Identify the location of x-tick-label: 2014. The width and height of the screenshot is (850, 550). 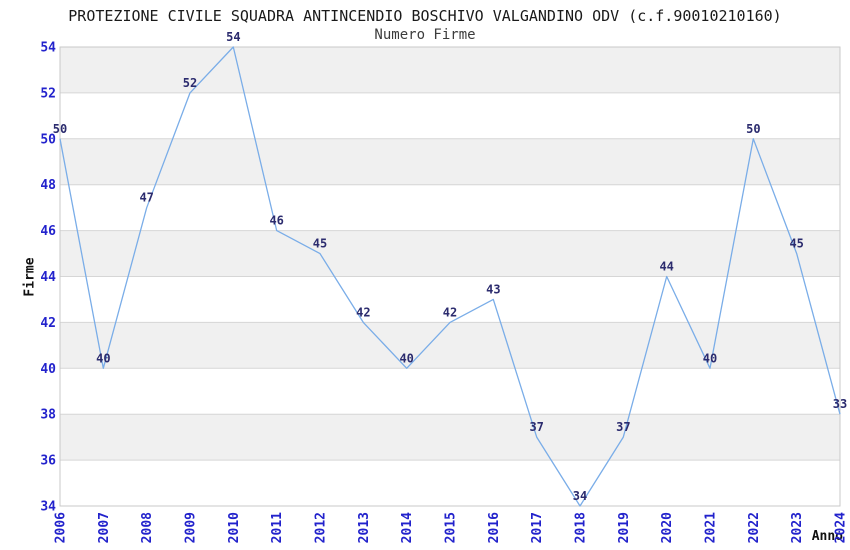
(407, 527).